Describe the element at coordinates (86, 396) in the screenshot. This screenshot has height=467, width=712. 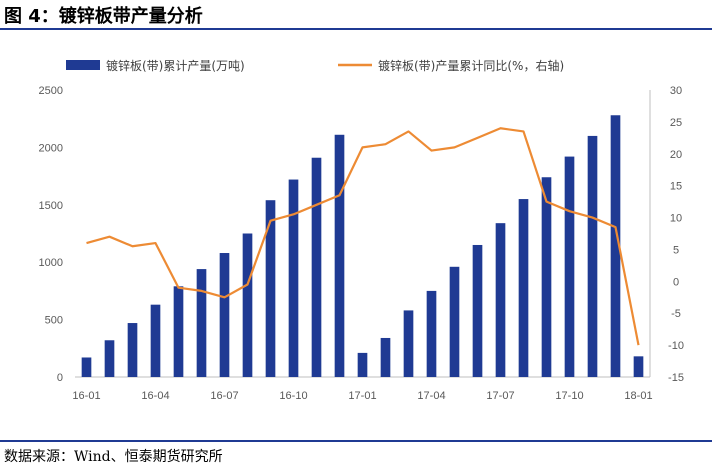
I see `x-tick-label: 16-01` at that location.